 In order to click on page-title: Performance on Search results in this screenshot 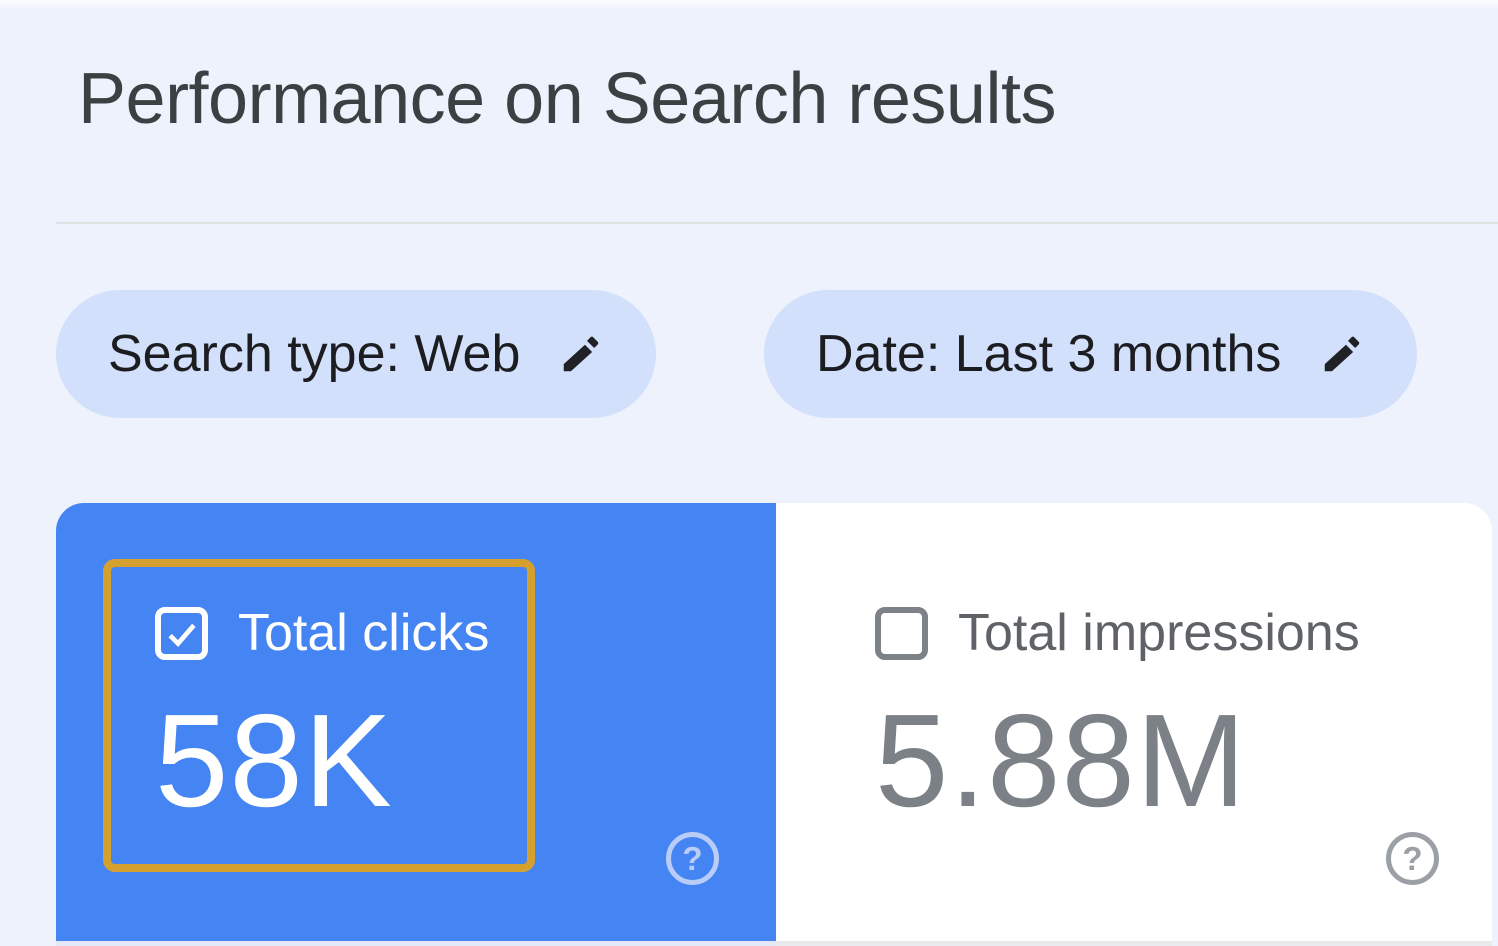, I will do `click(567, 99)`.